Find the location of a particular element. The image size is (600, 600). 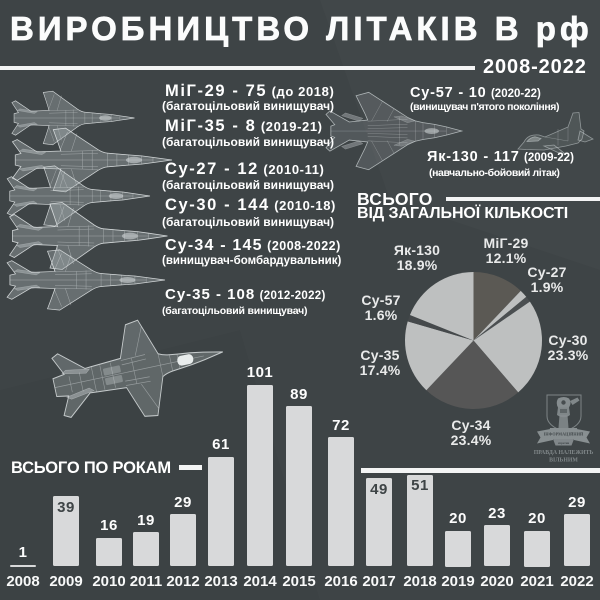

svg-text: ПРАВДА НАЛЕЖИТЬ is located at coordinates (564, 453).